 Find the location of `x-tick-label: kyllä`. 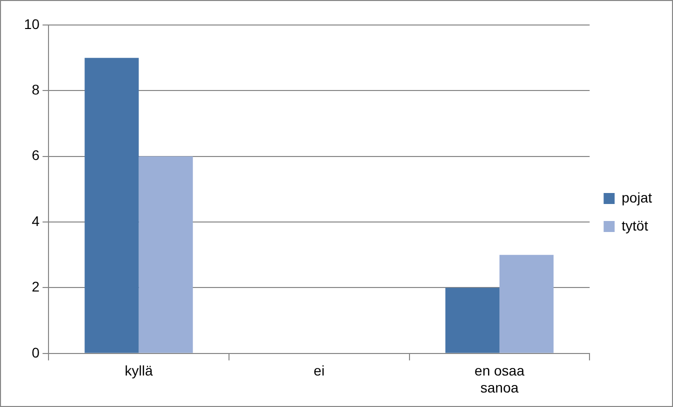

x-tick-label: kyllä is located at coordinates (138, 370).